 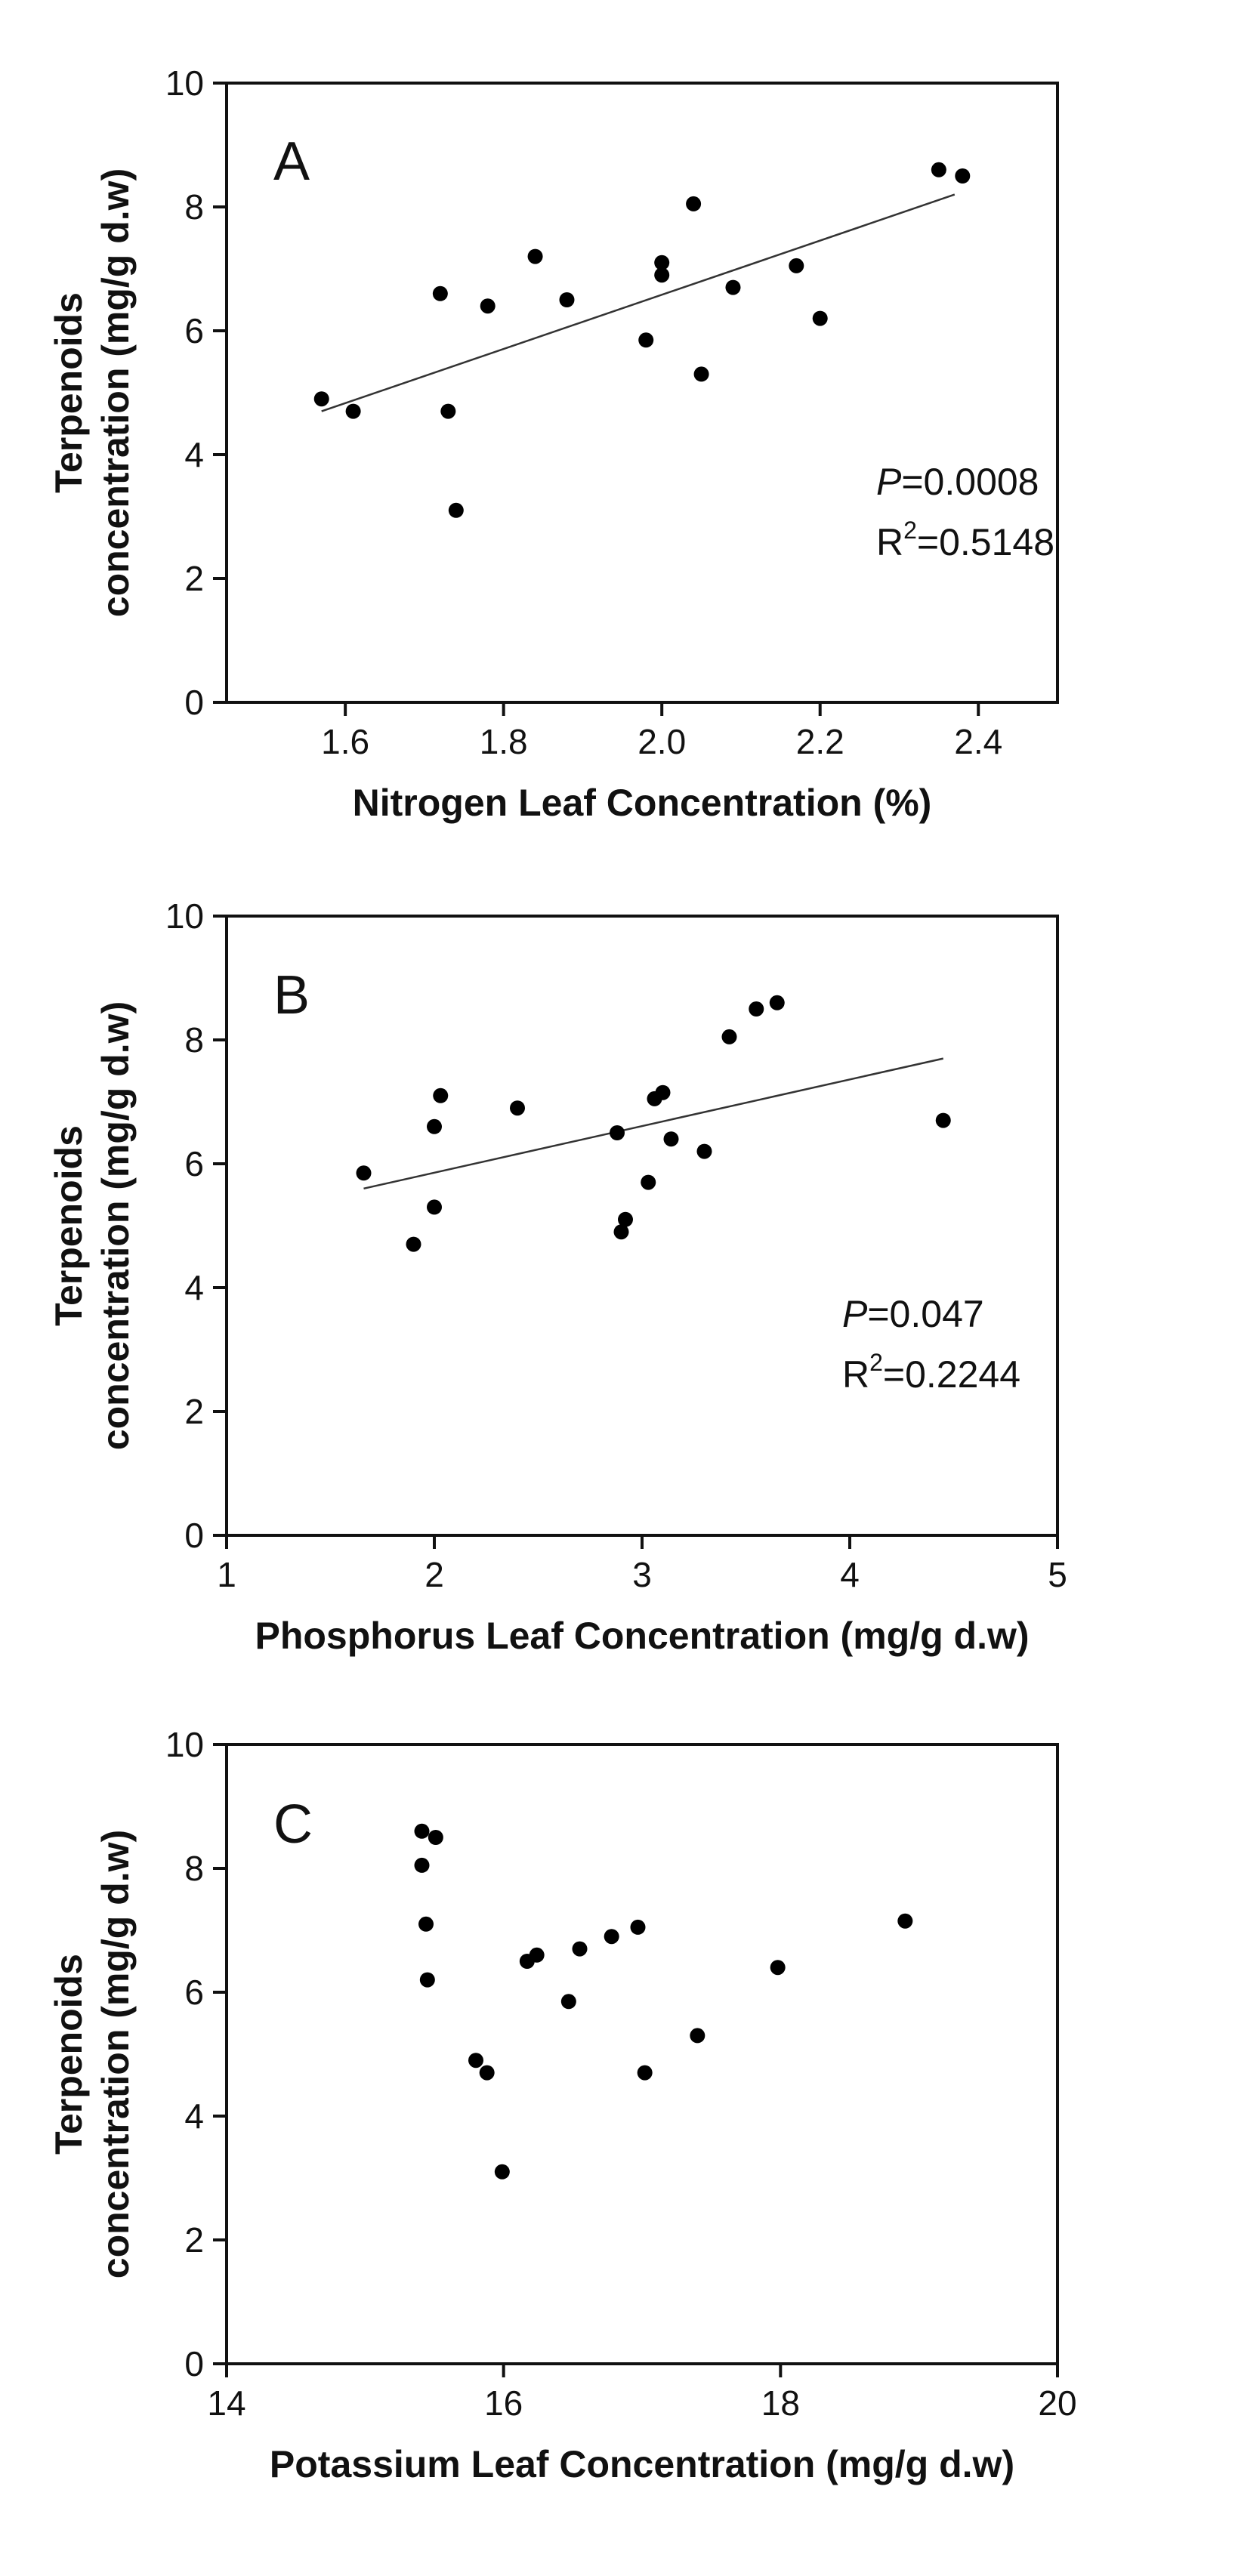 I want to click on x-tick-label: 3, so click(x=642, y=1574).